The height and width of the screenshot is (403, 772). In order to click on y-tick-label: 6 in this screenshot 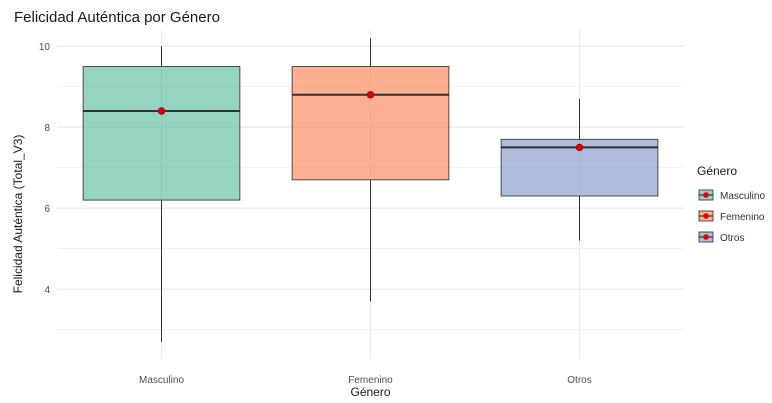, I will do `click(47, 209)`.